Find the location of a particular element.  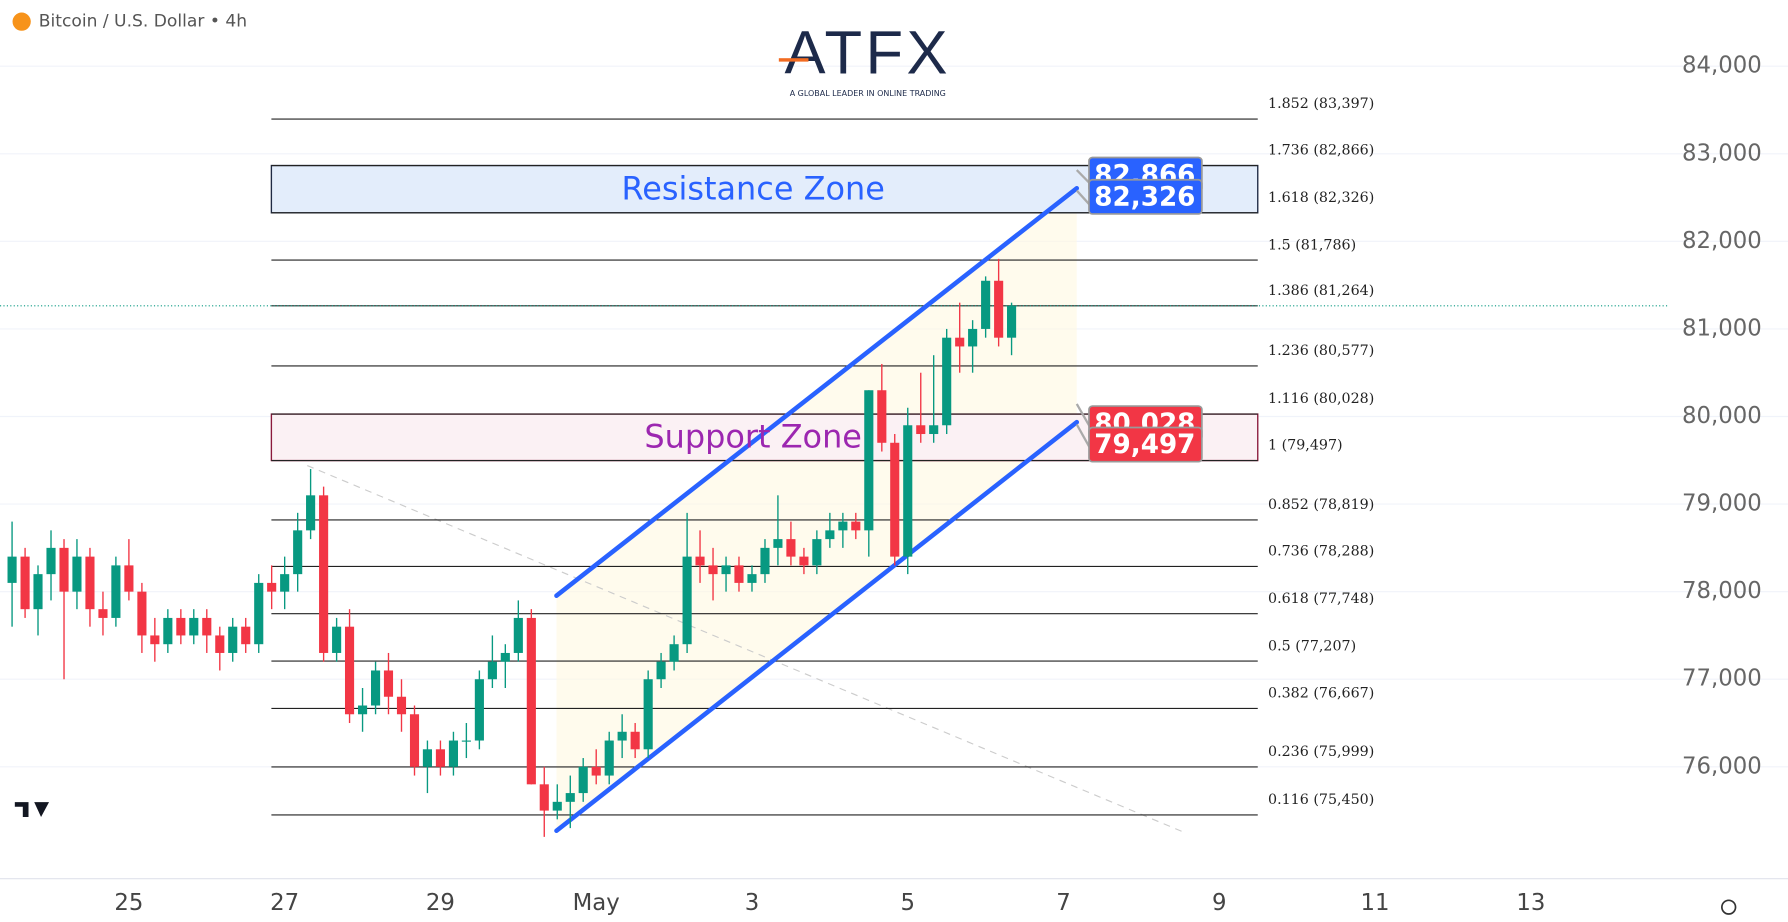

fib-label: 1.236 (80,577) is located at coordinates (1321, 351).